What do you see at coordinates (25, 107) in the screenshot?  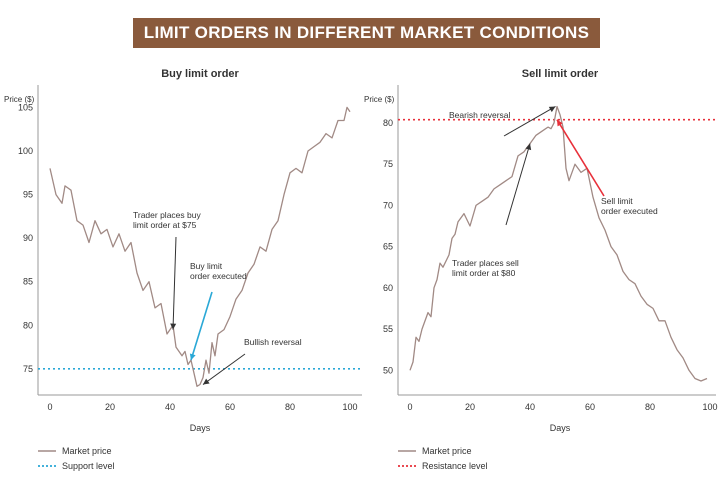 I see `y-tick-label: 105` at bounding box center [25, 107].